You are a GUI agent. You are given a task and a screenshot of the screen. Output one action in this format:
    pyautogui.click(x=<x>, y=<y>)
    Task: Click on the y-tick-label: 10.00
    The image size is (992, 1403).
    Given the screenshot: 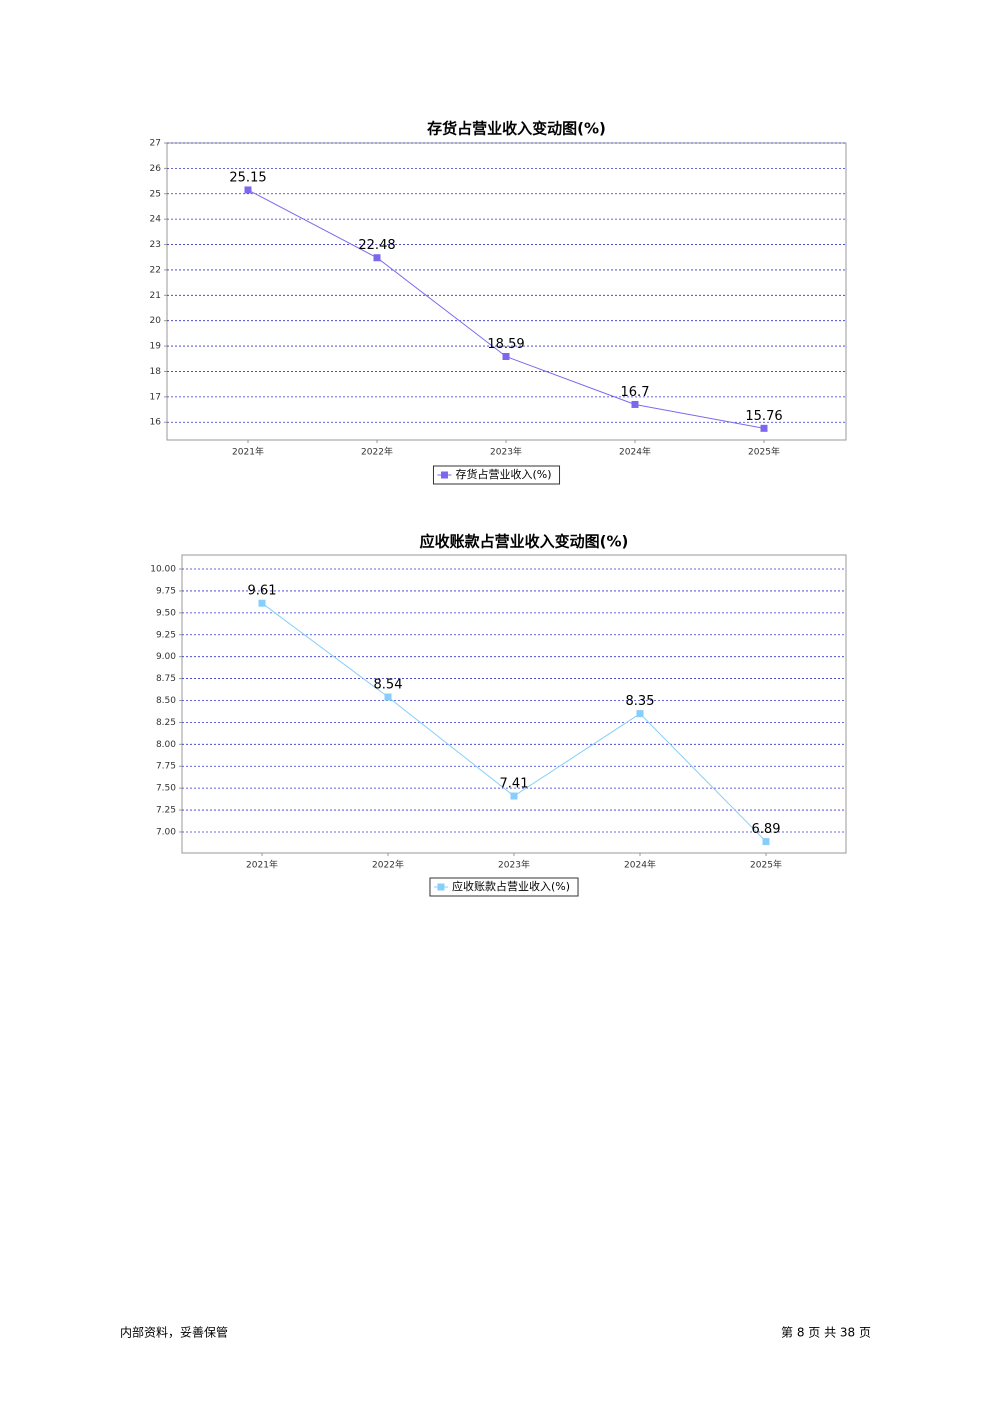 What is the action you would take?
    pyautogui.click(x=163, y=570)
    